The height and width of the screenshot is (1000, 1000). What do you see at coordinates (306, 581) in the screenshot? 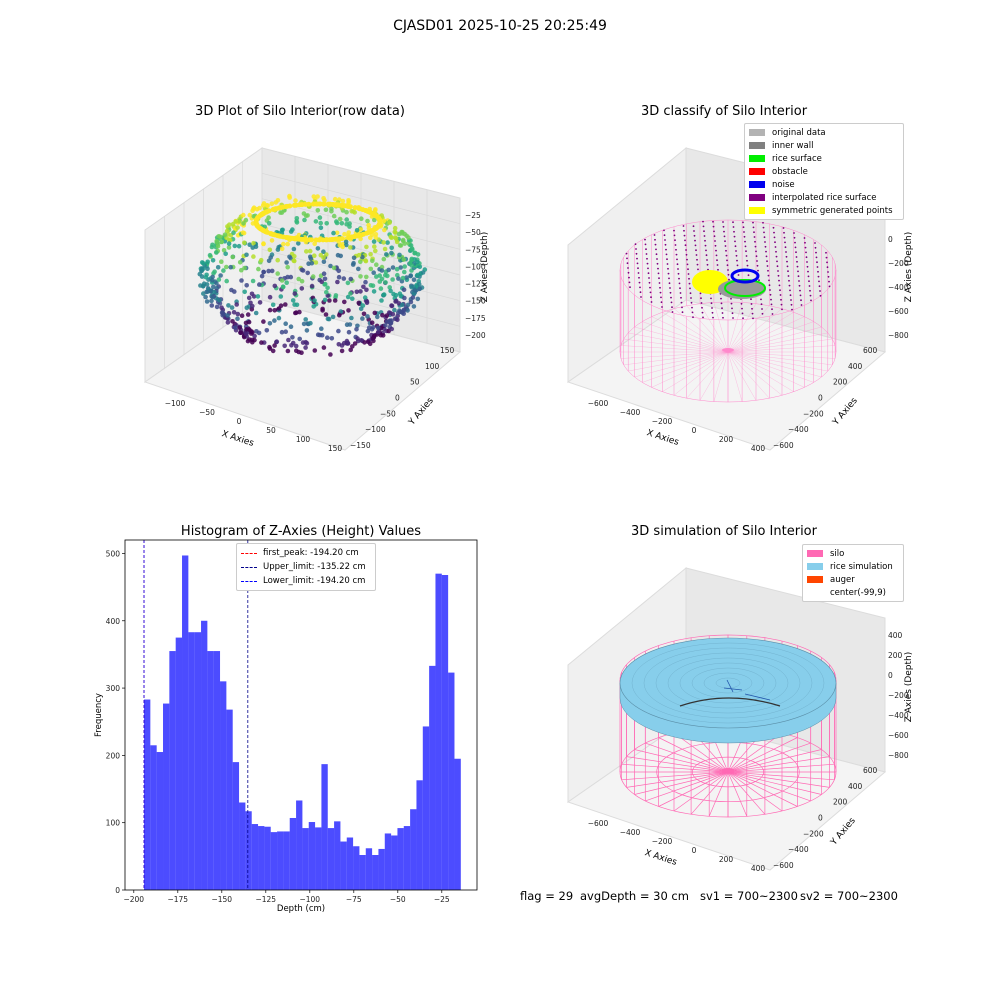
I see `histogram-legend-item: Lower_limit: -194.20 cm` at bounding box center [306, 581].